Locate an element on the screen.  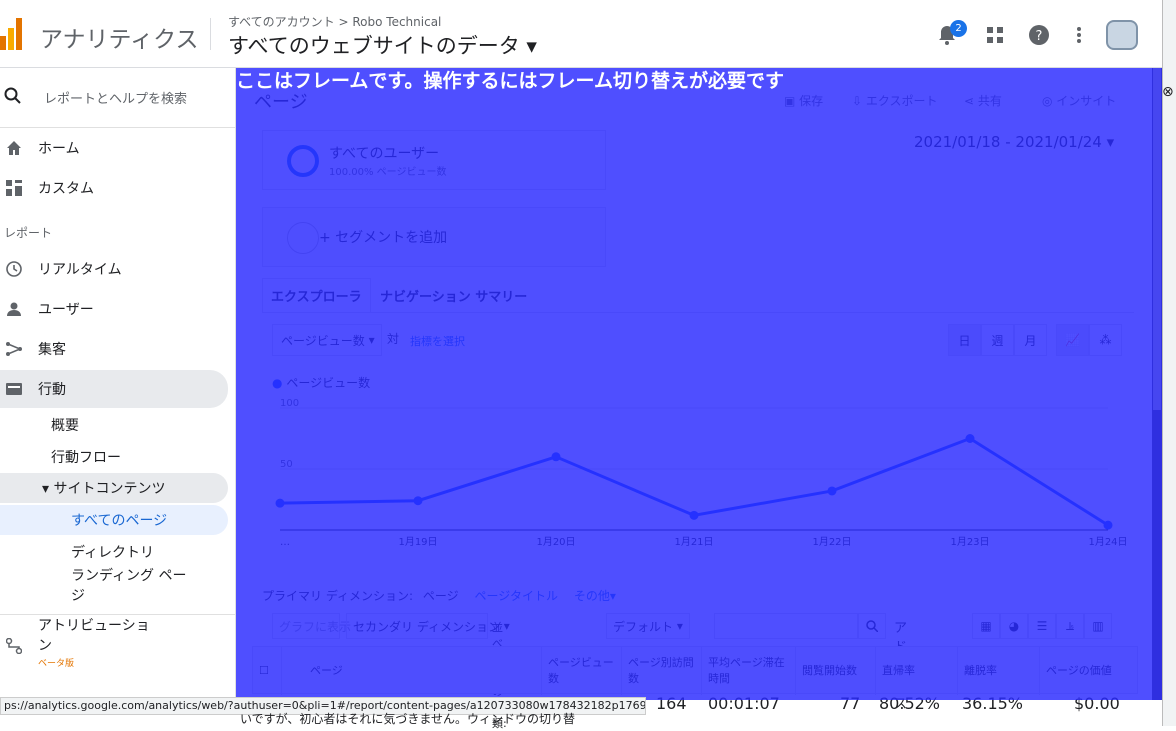
acquisition-icon is located at coordinates (14, 349).